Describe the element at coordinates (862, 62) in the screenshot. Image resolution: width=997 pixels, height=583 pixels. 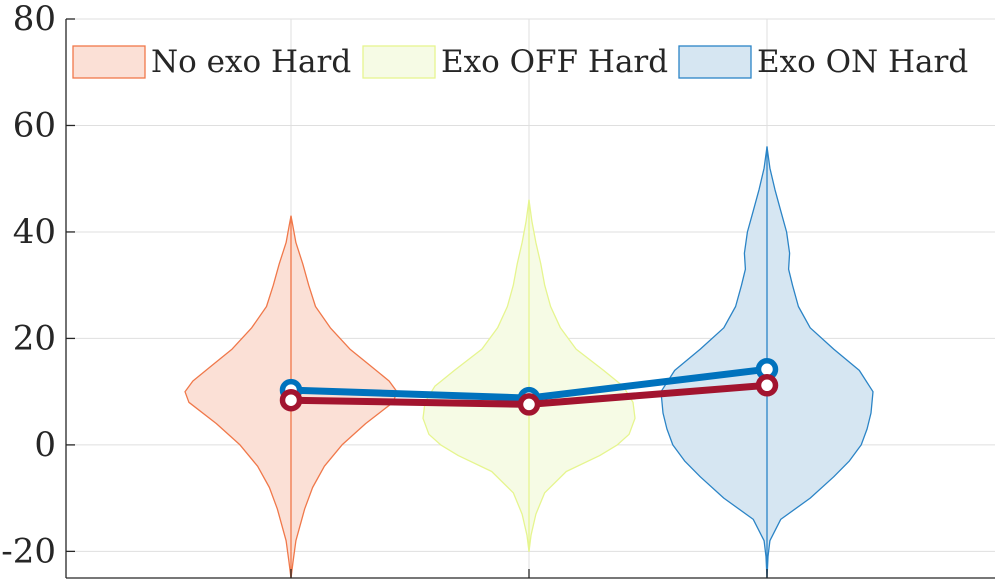
I see `legend-label-3: Exo ON Hard` at that location.